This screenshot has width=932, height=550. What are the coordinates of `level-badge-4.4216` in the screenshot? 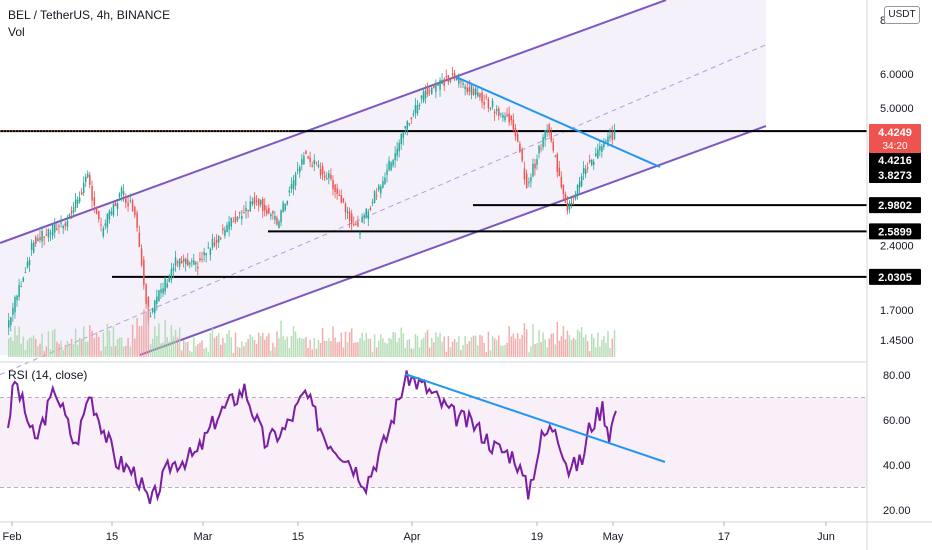 It's located at (895, 160).